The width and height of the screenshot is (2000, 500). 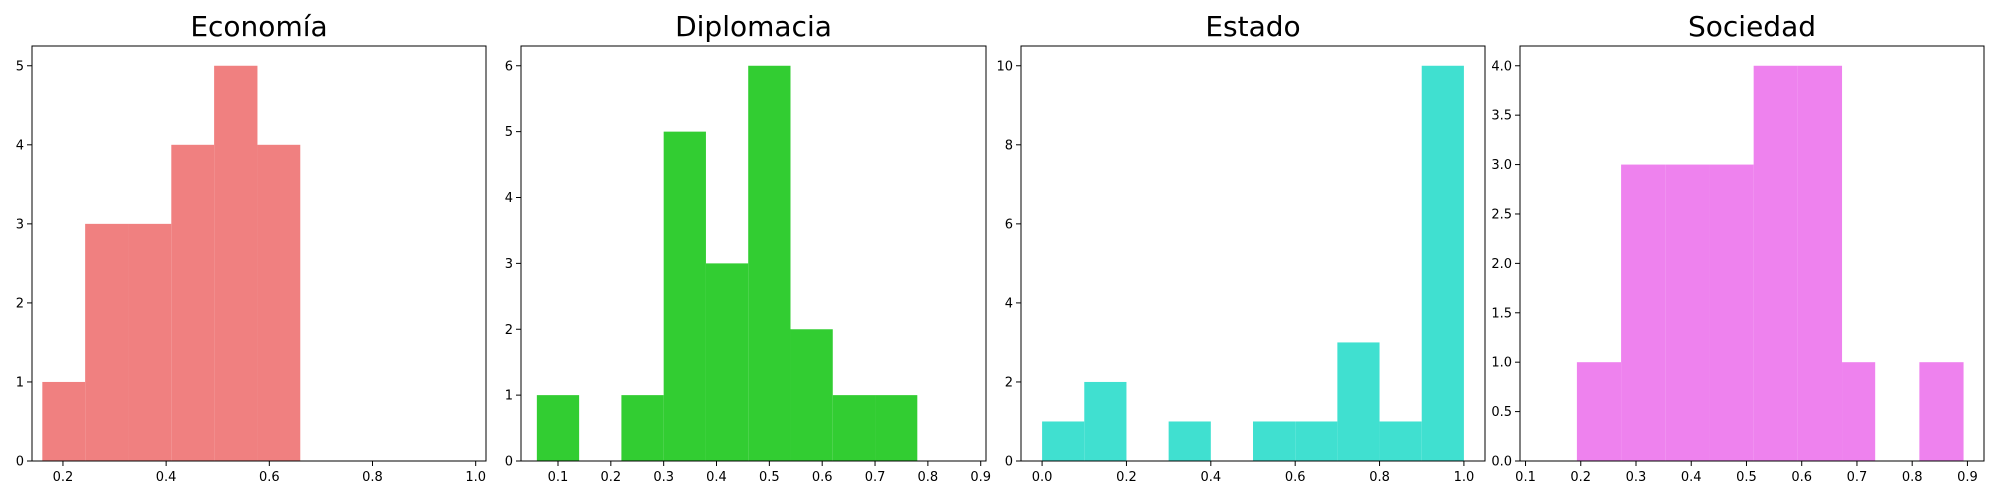 What do you see at coordinates (1501, 462) in the screenshot?
I see `y-tick-label: 0.0` at bounding box center [1501, 462].